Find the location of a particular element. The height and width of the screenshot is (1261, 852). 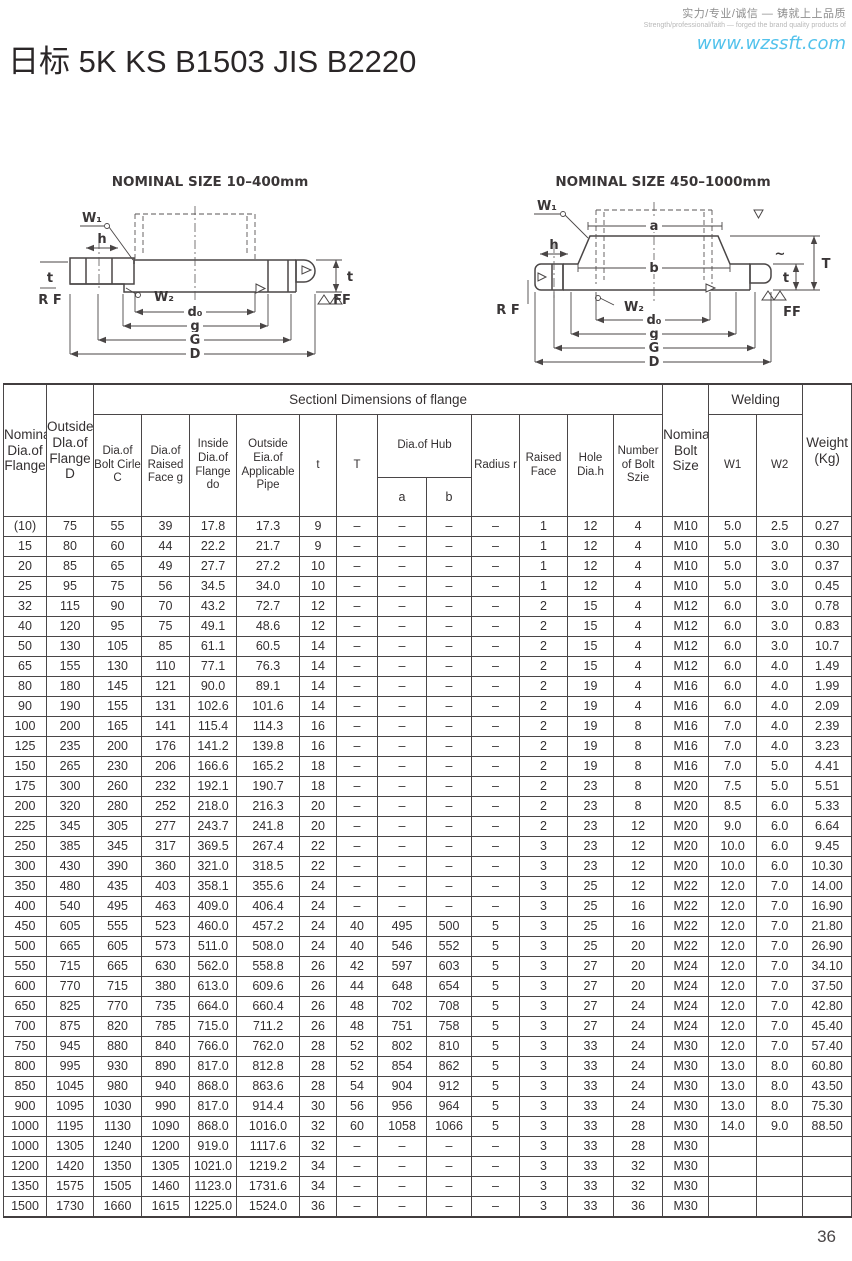

table-cell: 95 is located at coordinates (70, 586).